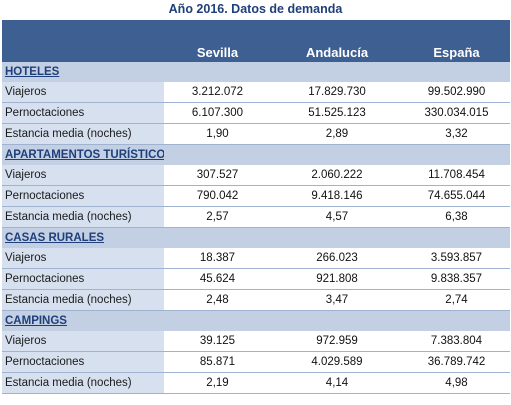 Image resolution: width=511 pixels, height=405 pixels. What do you see at coordinates (217, 279) in the screenshot?
I see `cell-sevilla: 45.624` at bounding box center [217, 279].